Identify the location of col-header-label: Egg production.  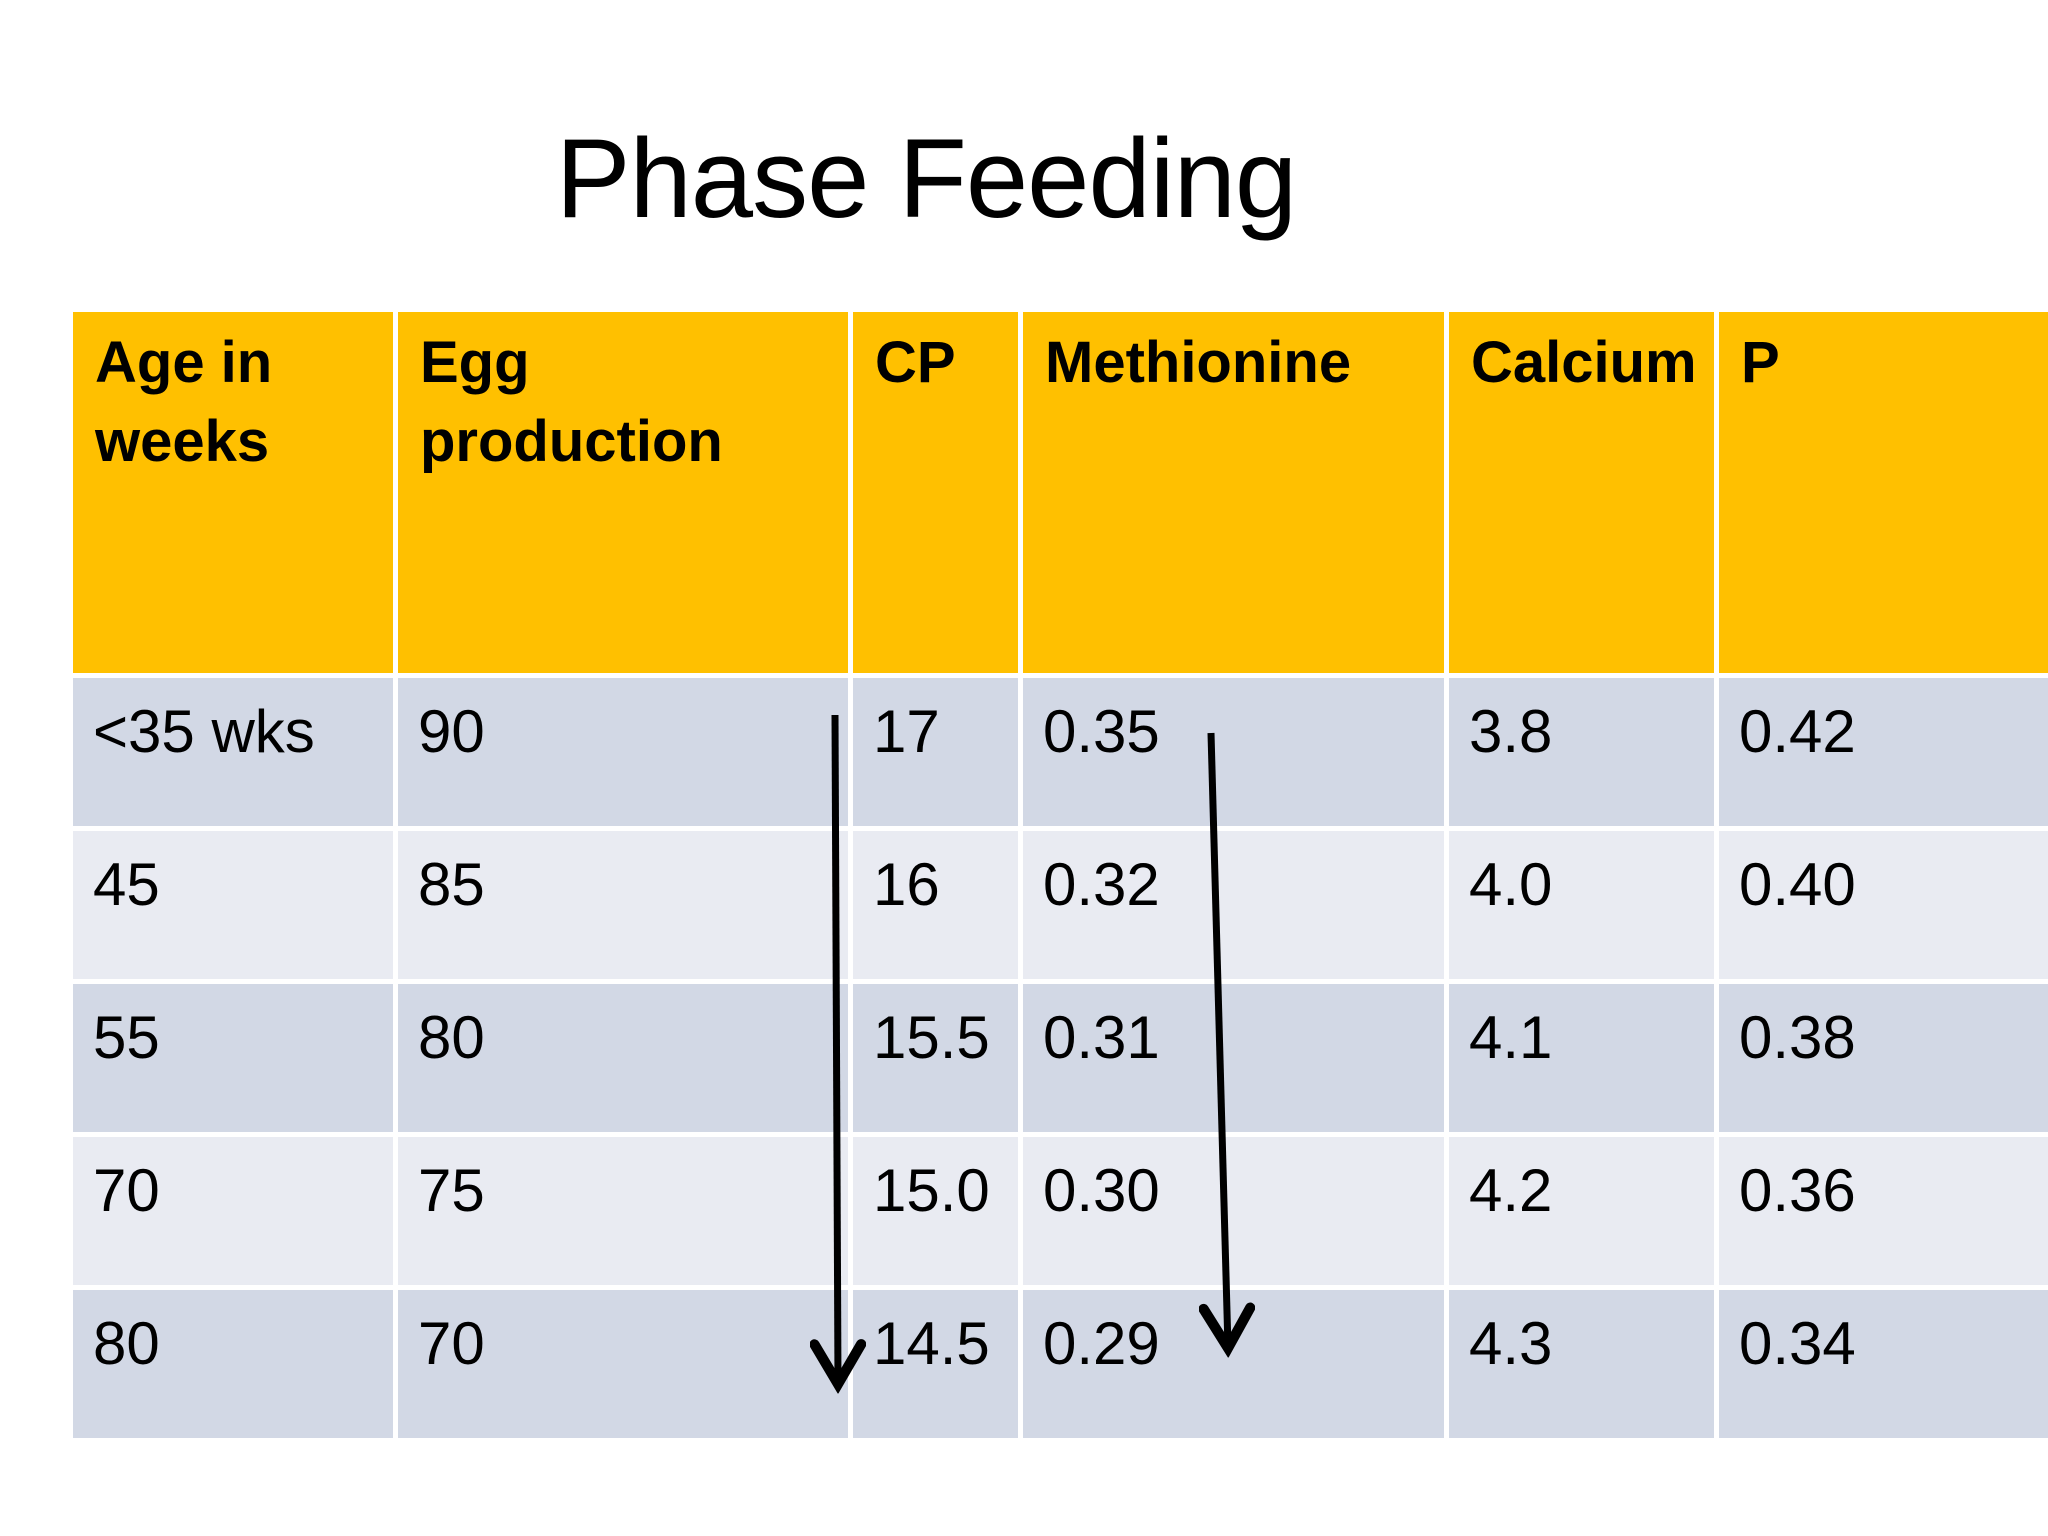
(571, 402).